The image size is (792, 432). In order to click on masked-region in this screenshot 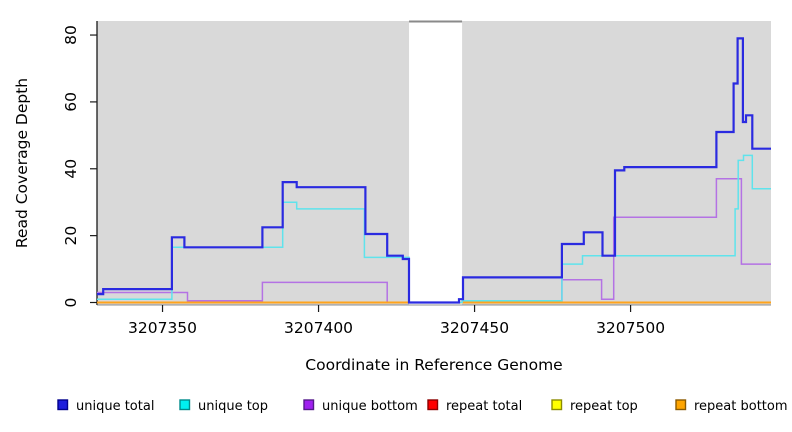, I will do `click(436, 162)`.